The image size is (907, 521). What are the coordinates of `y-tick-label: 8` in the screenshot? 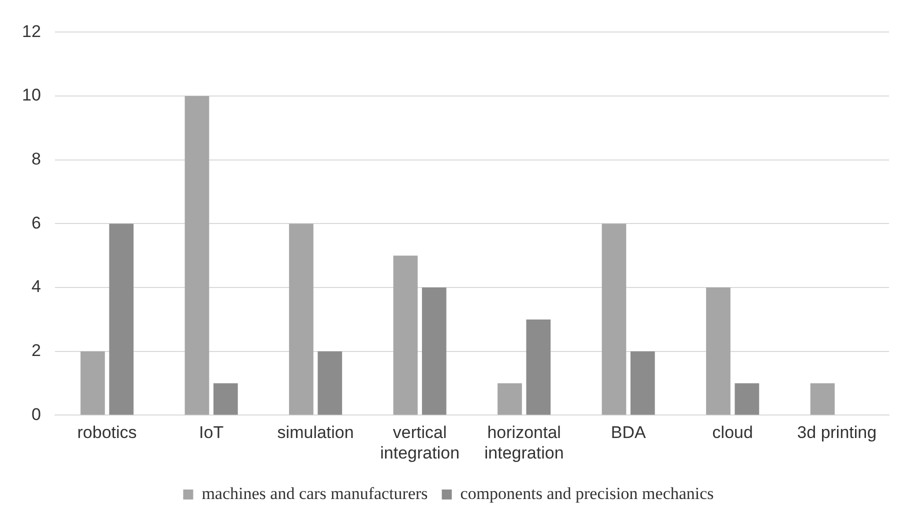 It's located at (36, 159).